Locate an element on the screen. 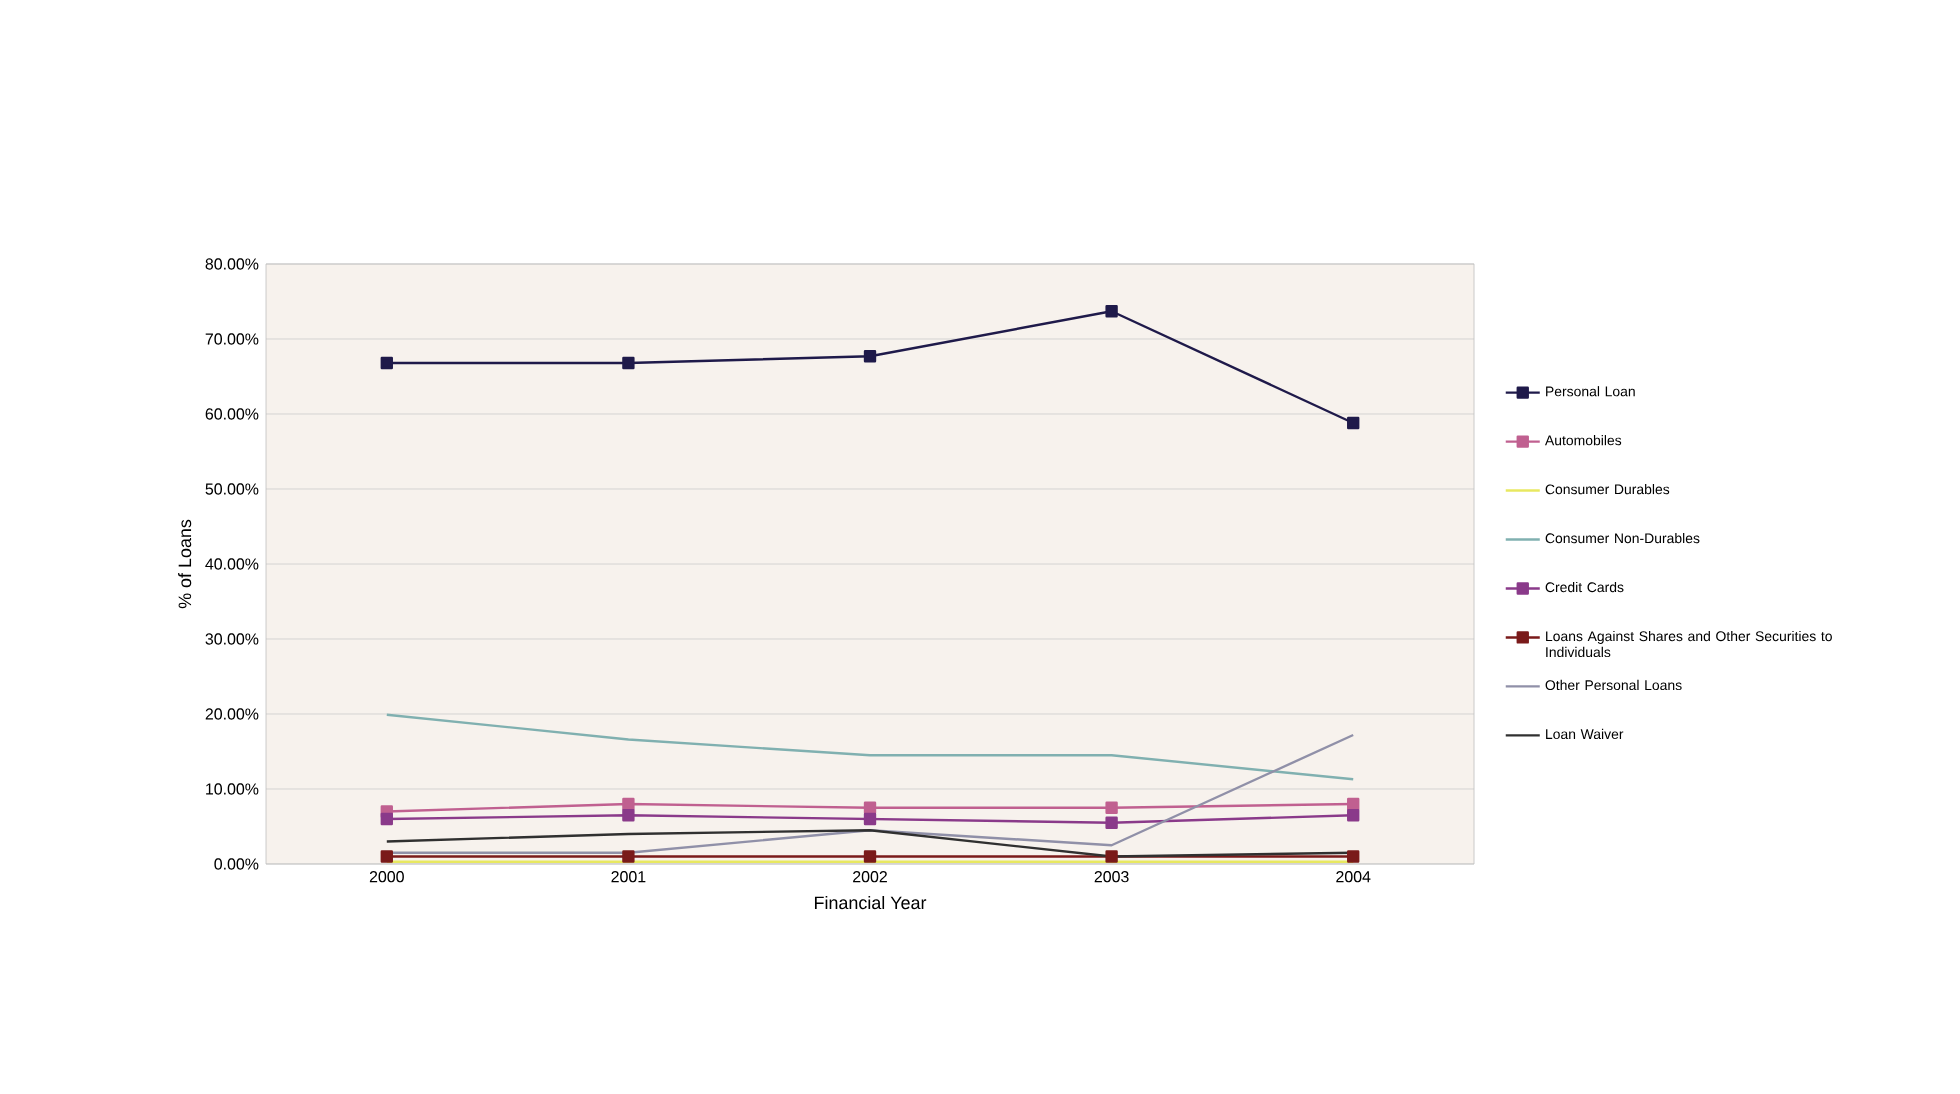  x-axis-title: Financial Year is located at coordinates (870, 903).